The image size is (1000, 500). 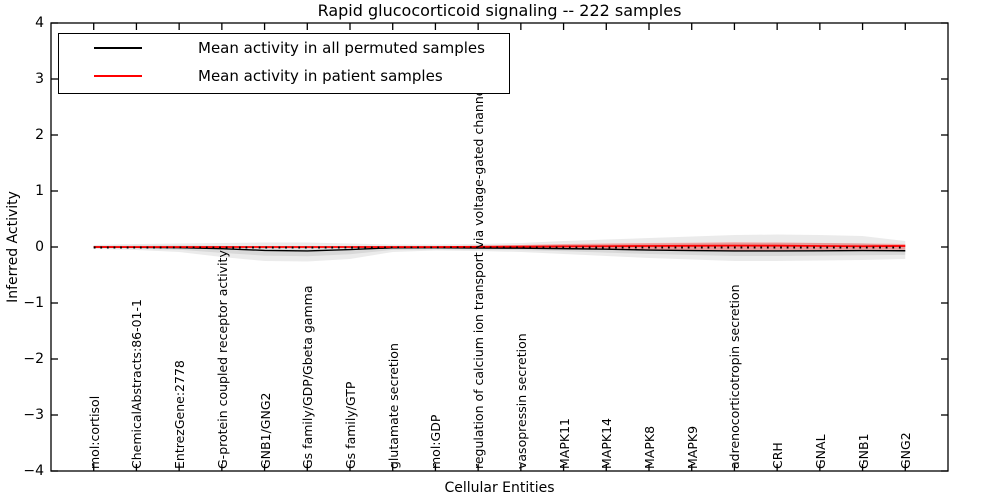 What do you see at coordinates (118, 48) in the screenshot?
I see `legend-line-black-icon` at bounding box center [118, 48].